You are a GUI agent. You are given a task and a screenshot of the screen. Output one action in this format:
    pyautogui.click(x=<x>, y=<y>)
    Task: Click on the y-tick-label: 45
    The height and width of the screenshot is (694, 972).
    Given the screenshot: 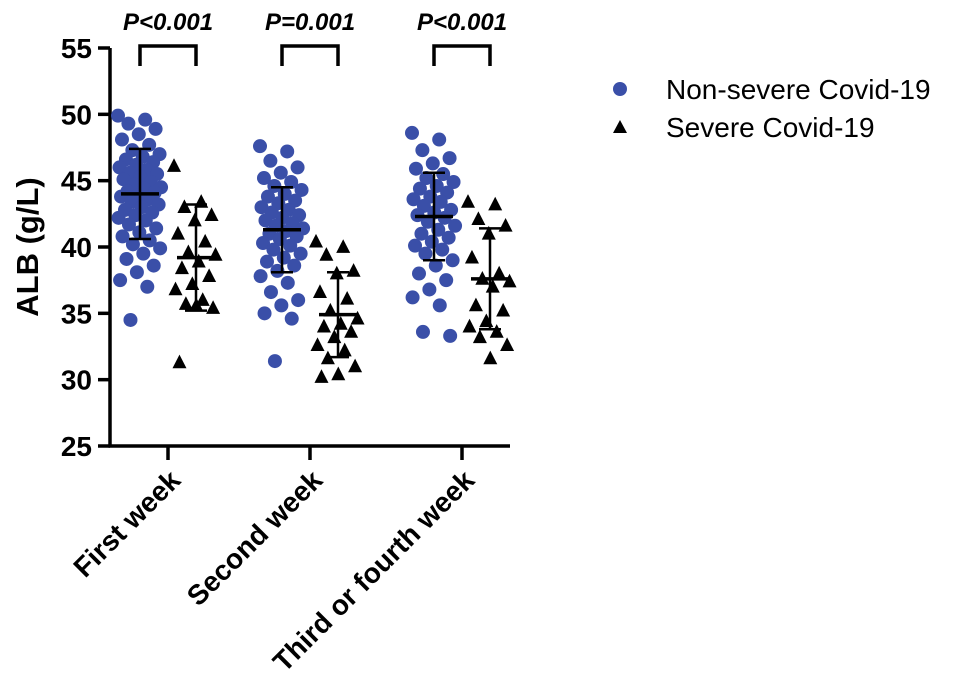 What is the action you would take?
    pyautogui.click(x=76, y=181)
    